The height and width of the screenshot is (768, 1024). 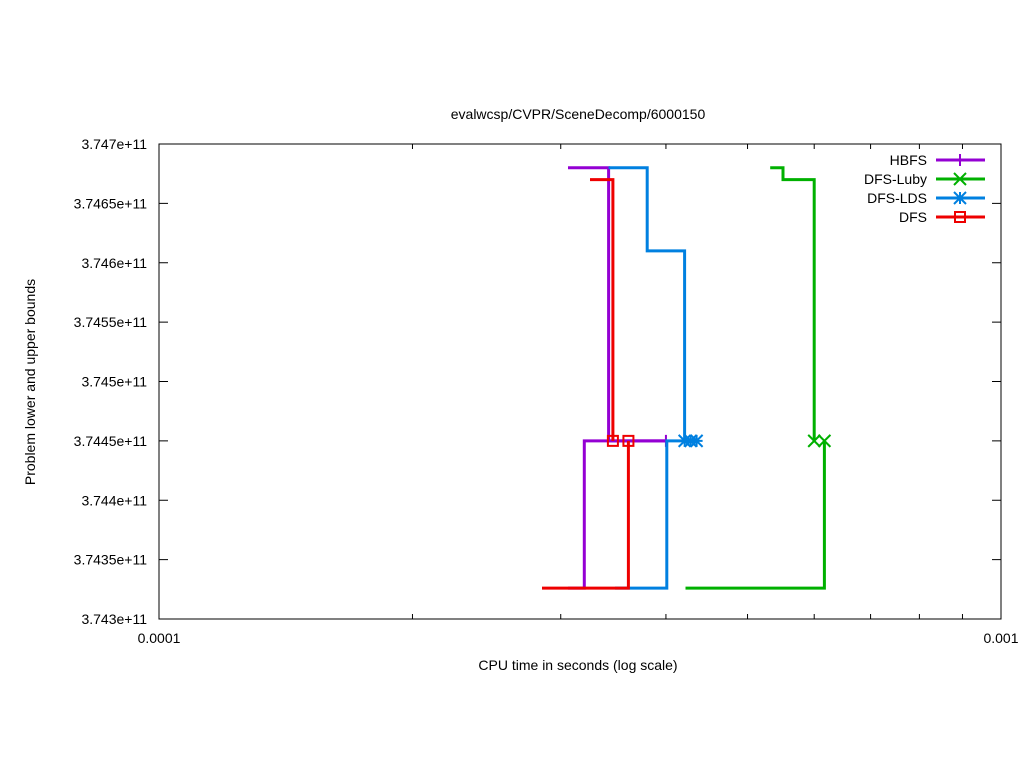 I want to click on x-tick-label: 0.0001, so click(x=159, y=638).